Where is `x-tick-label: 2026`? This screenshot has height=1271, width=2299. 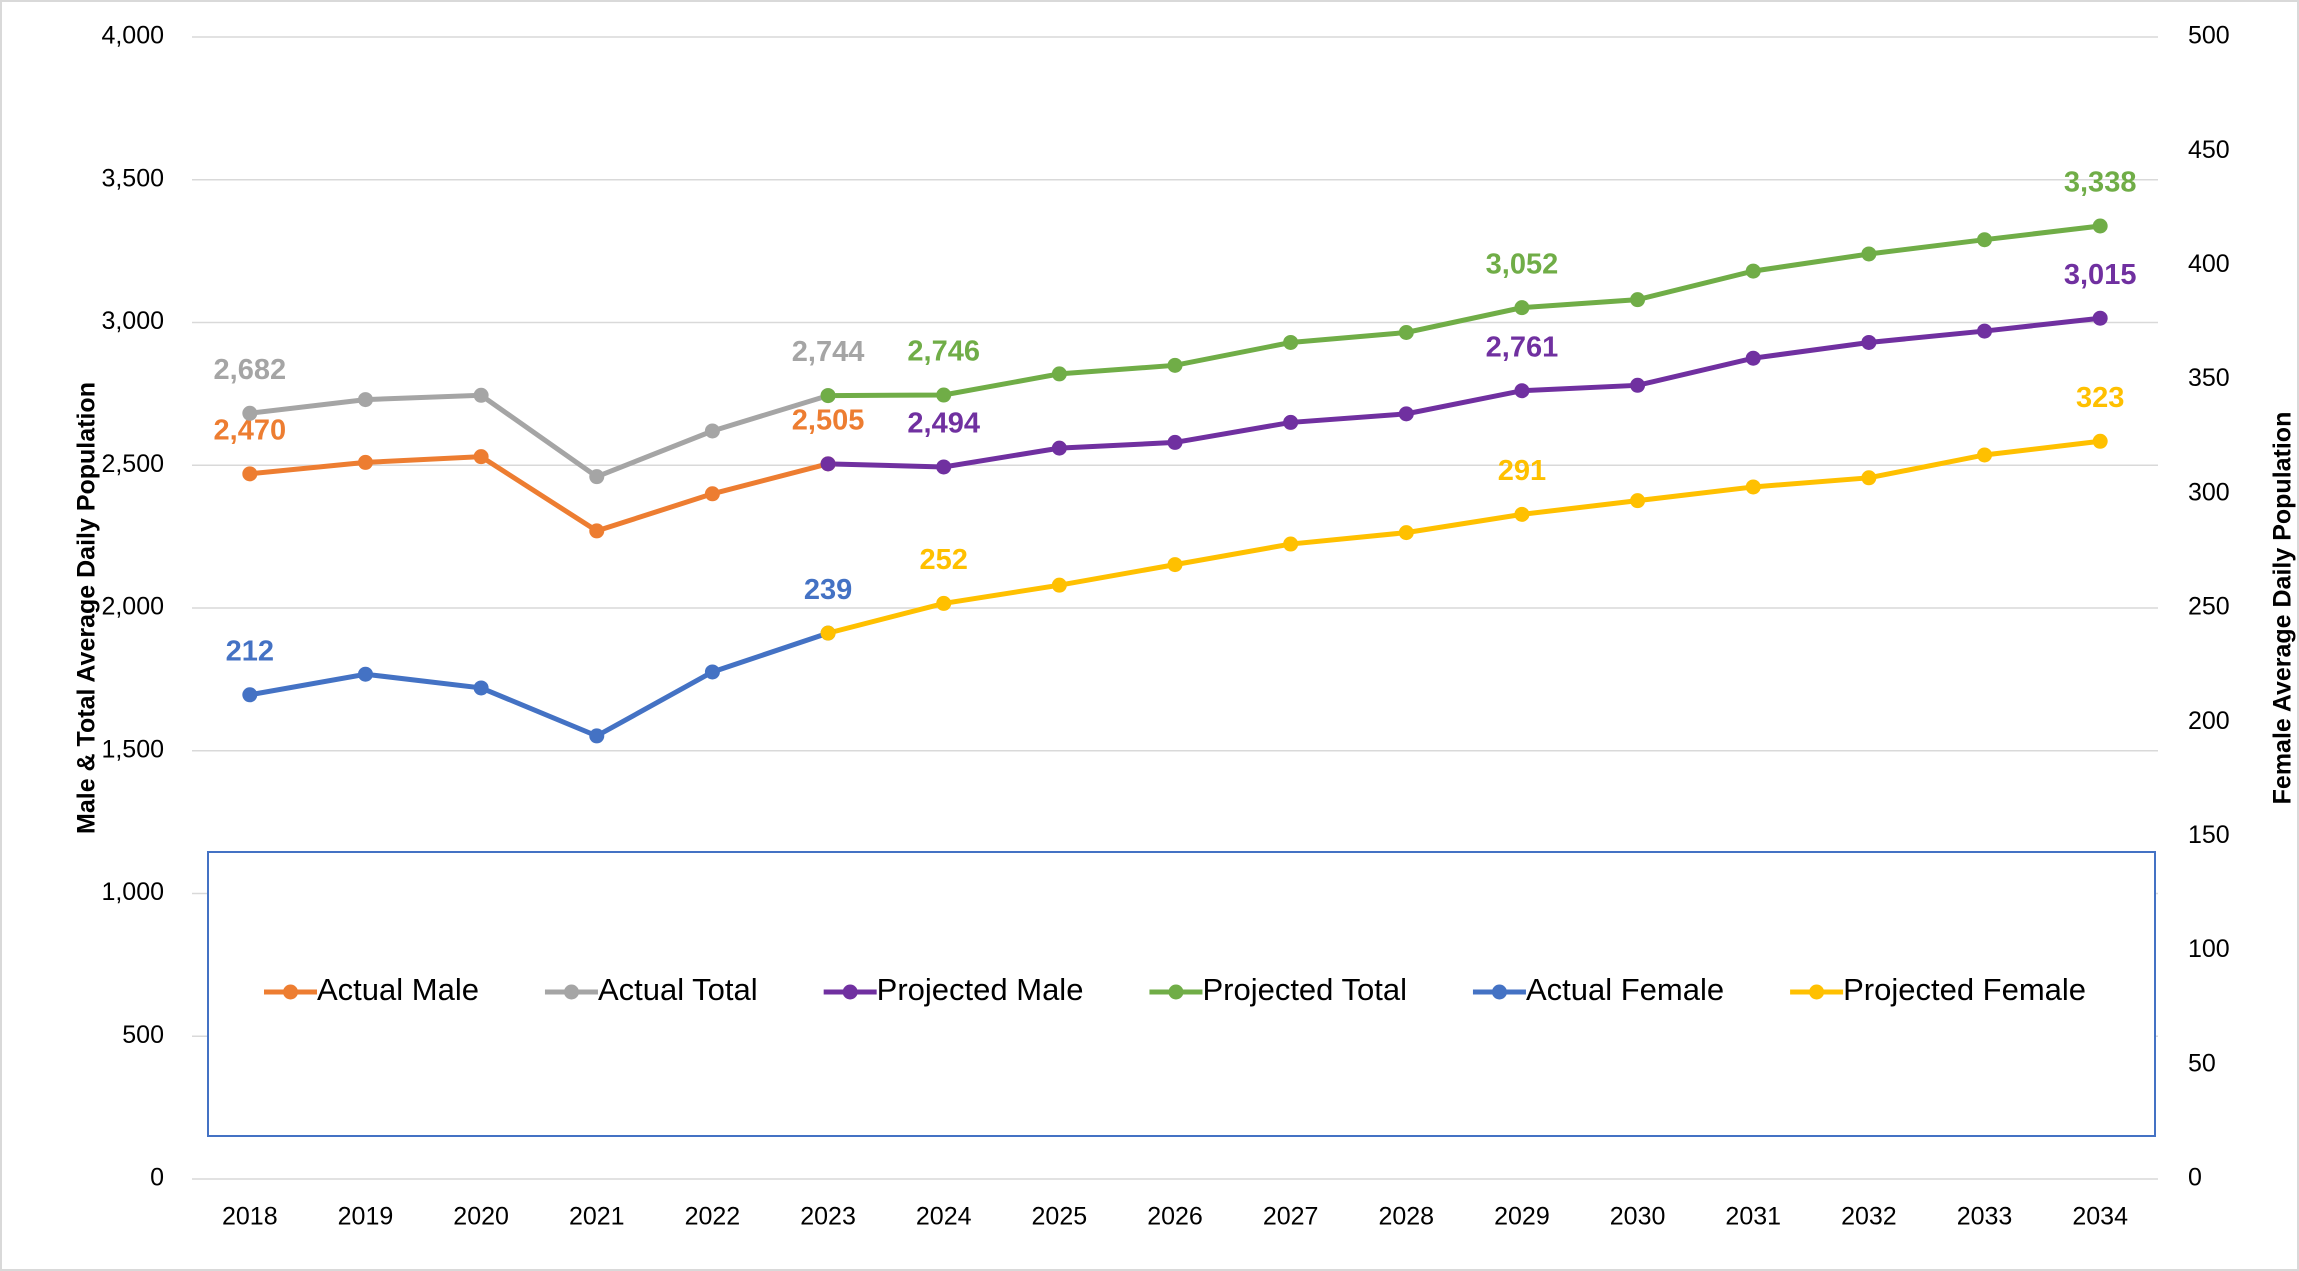
x-tick-label: 2026 is located at coordinates (1175, 1217).